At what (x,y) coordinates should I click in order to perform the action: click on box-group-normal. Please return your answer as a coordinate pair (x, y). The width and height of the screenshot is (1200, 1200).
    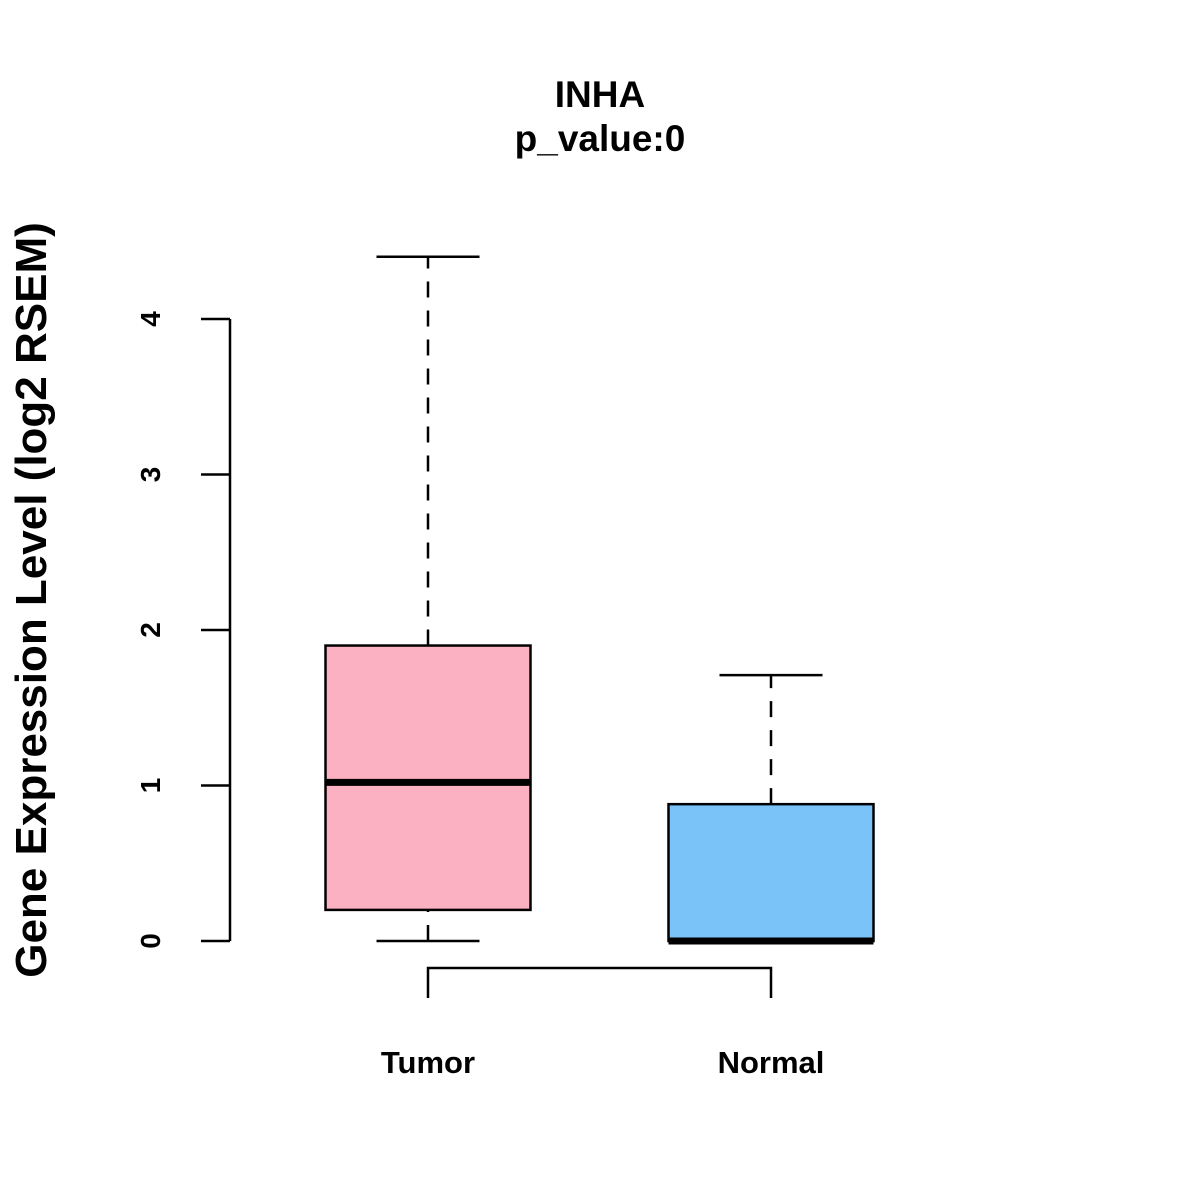
    Looking at the image, I should click on (771, 809).